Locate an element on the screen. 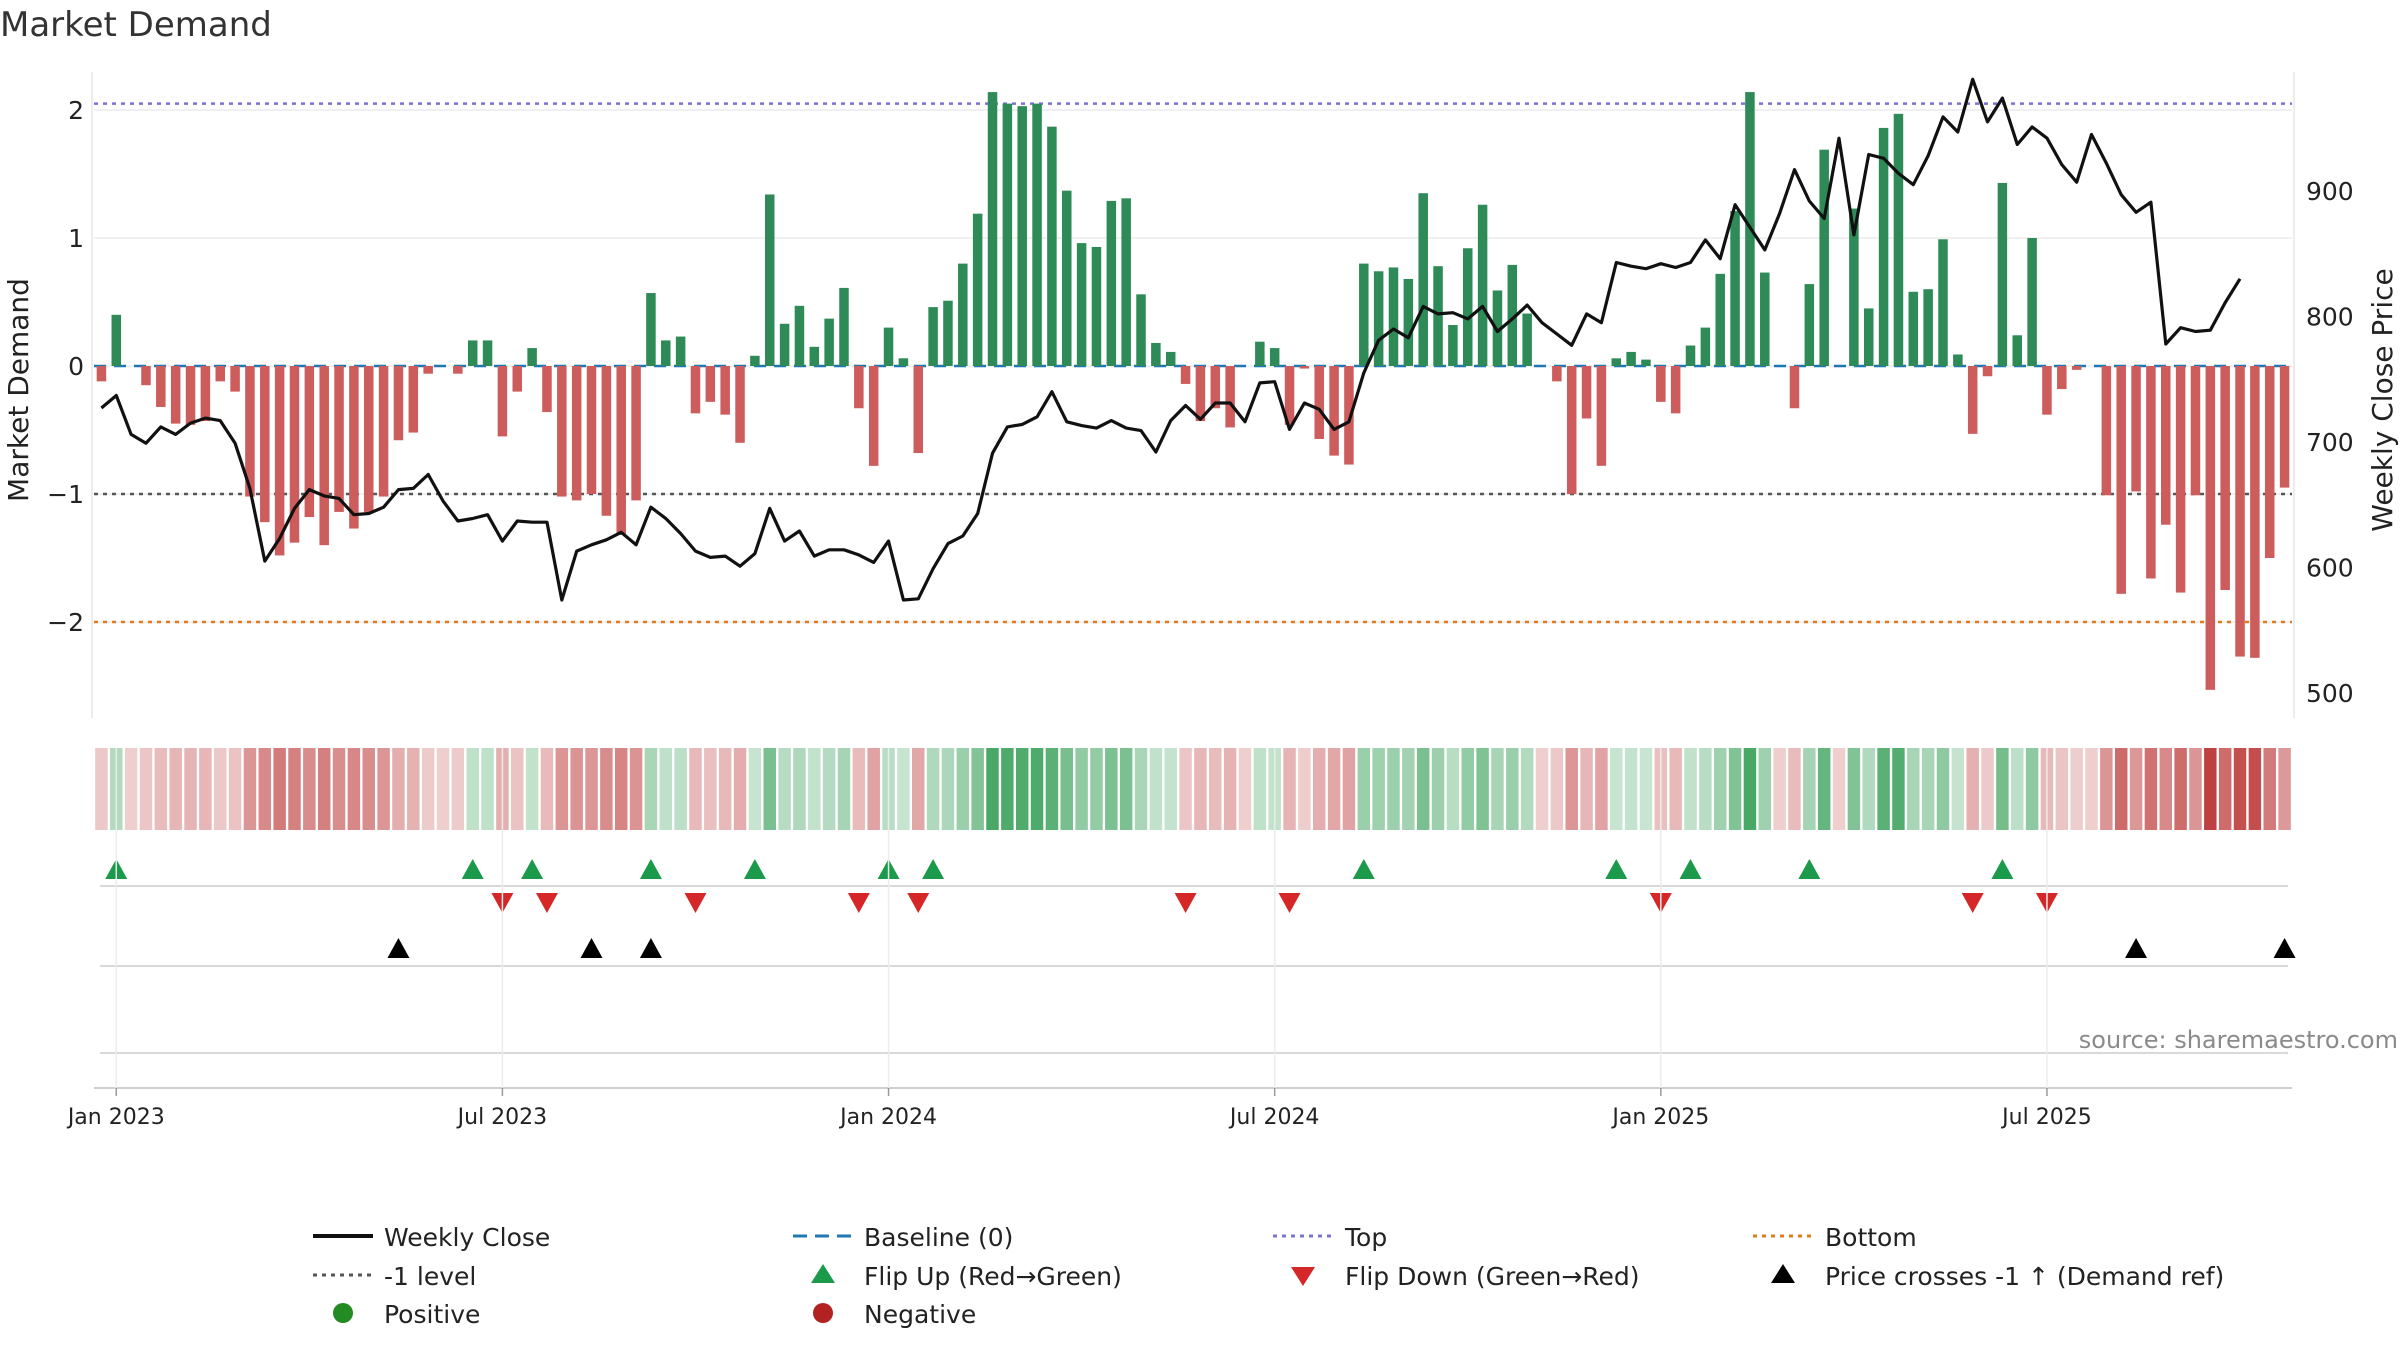  legend-positive: Positive is located at coordinates (432, 1314).